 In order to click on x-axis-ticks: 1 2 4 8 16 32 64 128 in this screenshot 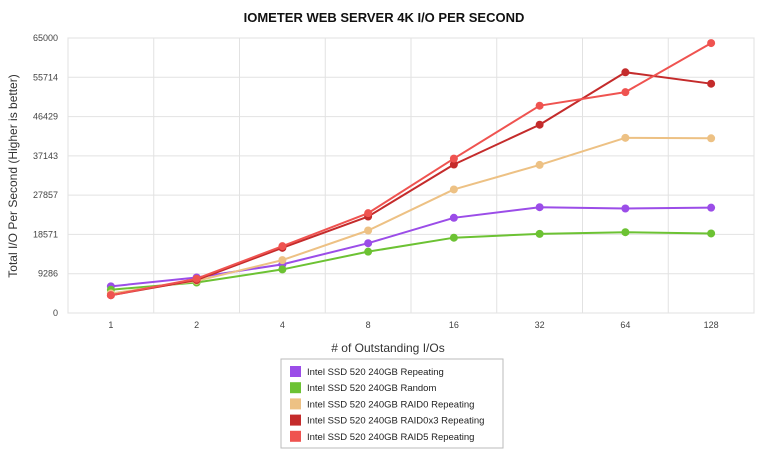, I will do `click(413, 325)`.